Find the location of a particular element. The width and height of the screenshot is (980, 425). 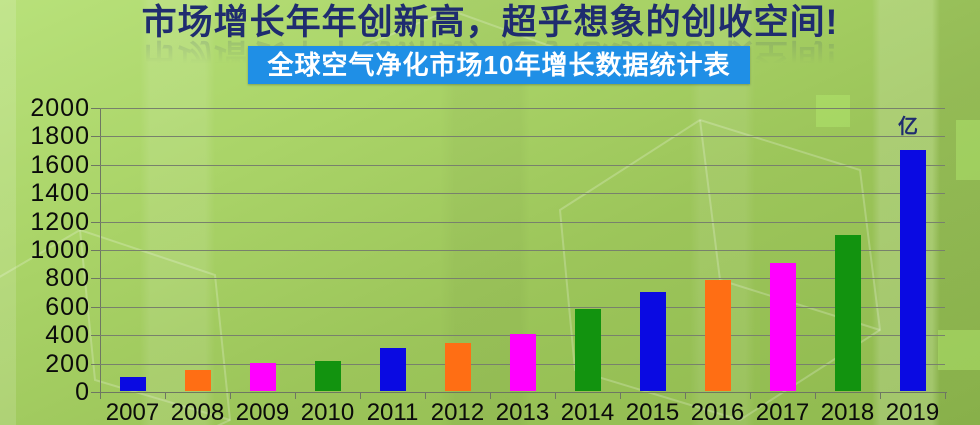

bar-2016 is located at coordinates (717, 335).